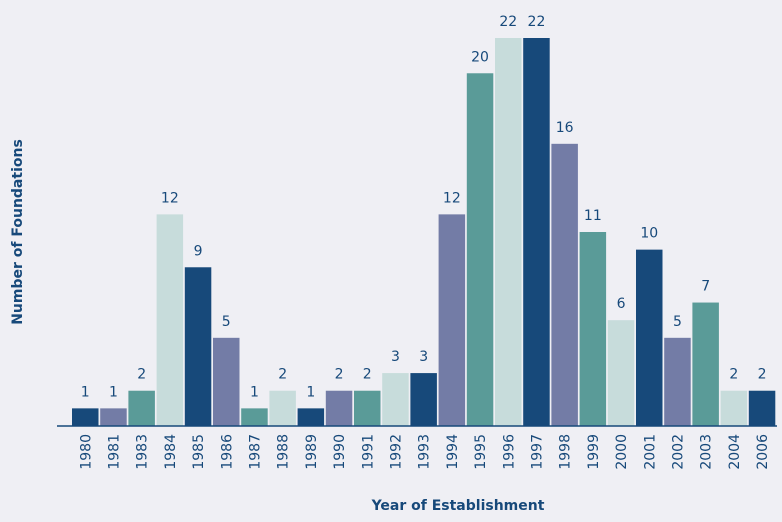  Describe the element at coordinates (368, 452) in the screenshot. I see `x-tick-label: 1991` at that location.